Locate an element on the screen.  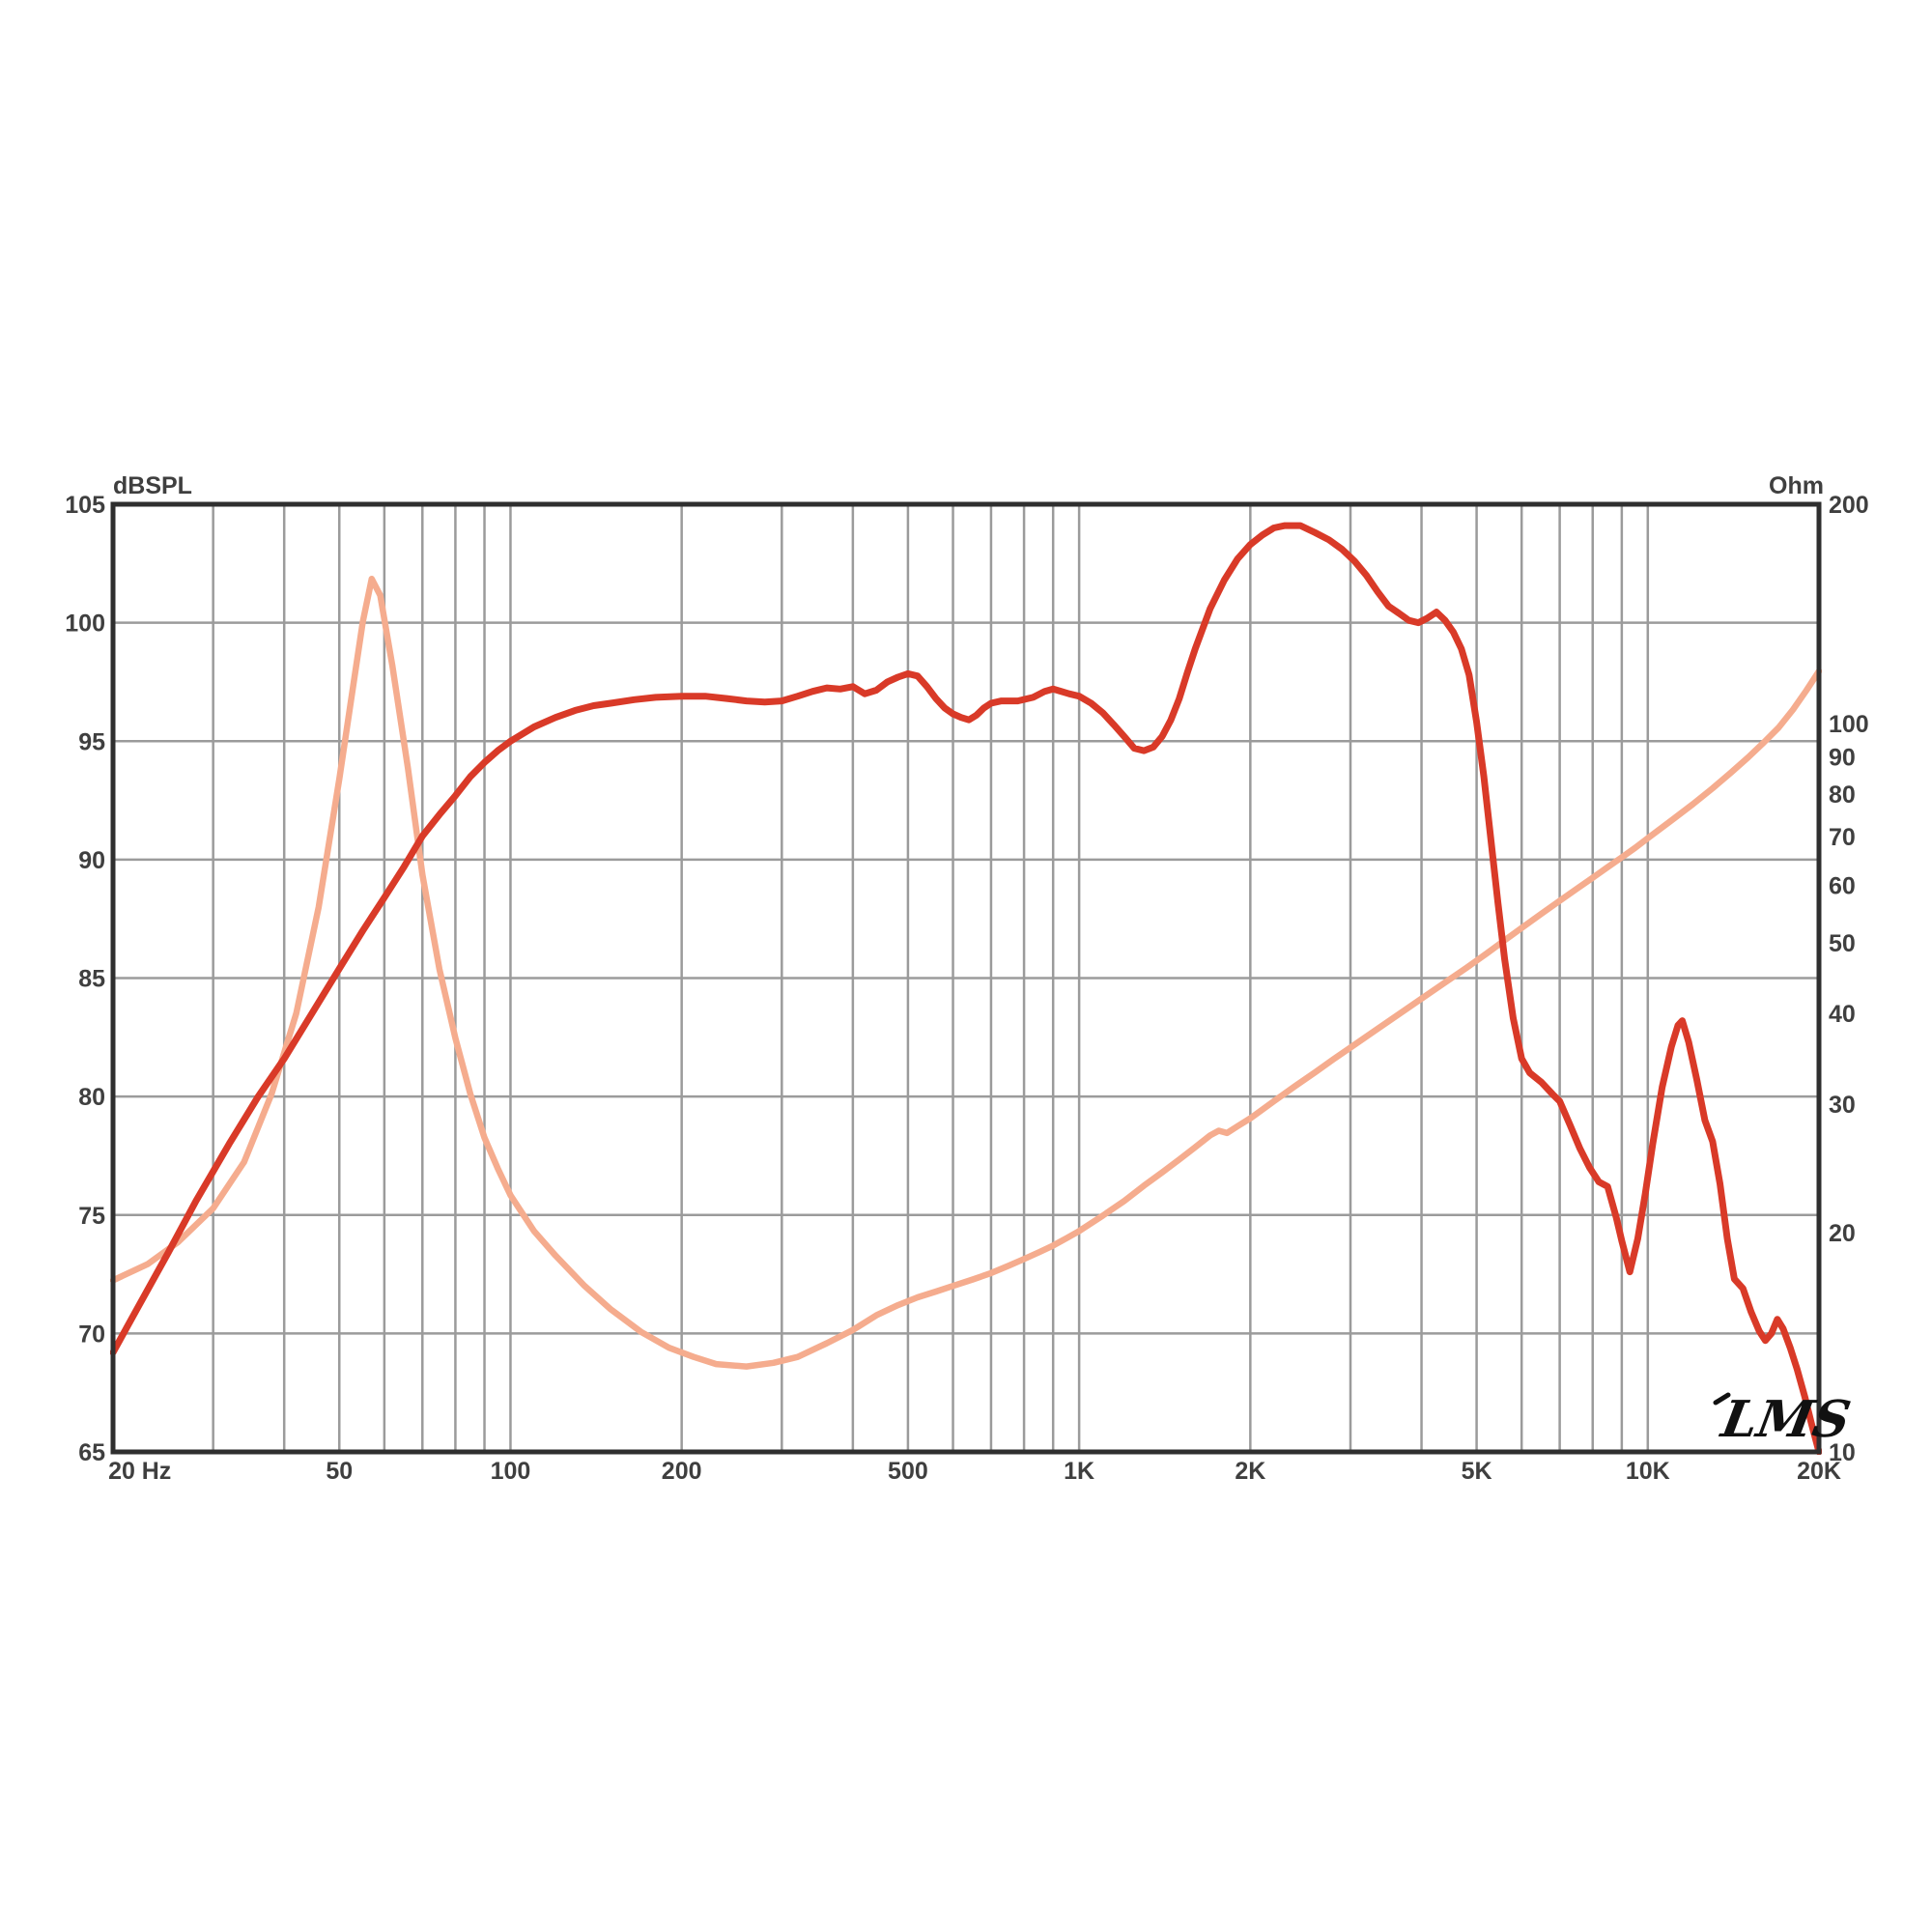
right-axis-tick-label: 90 is located at coordinates (1842, 757).